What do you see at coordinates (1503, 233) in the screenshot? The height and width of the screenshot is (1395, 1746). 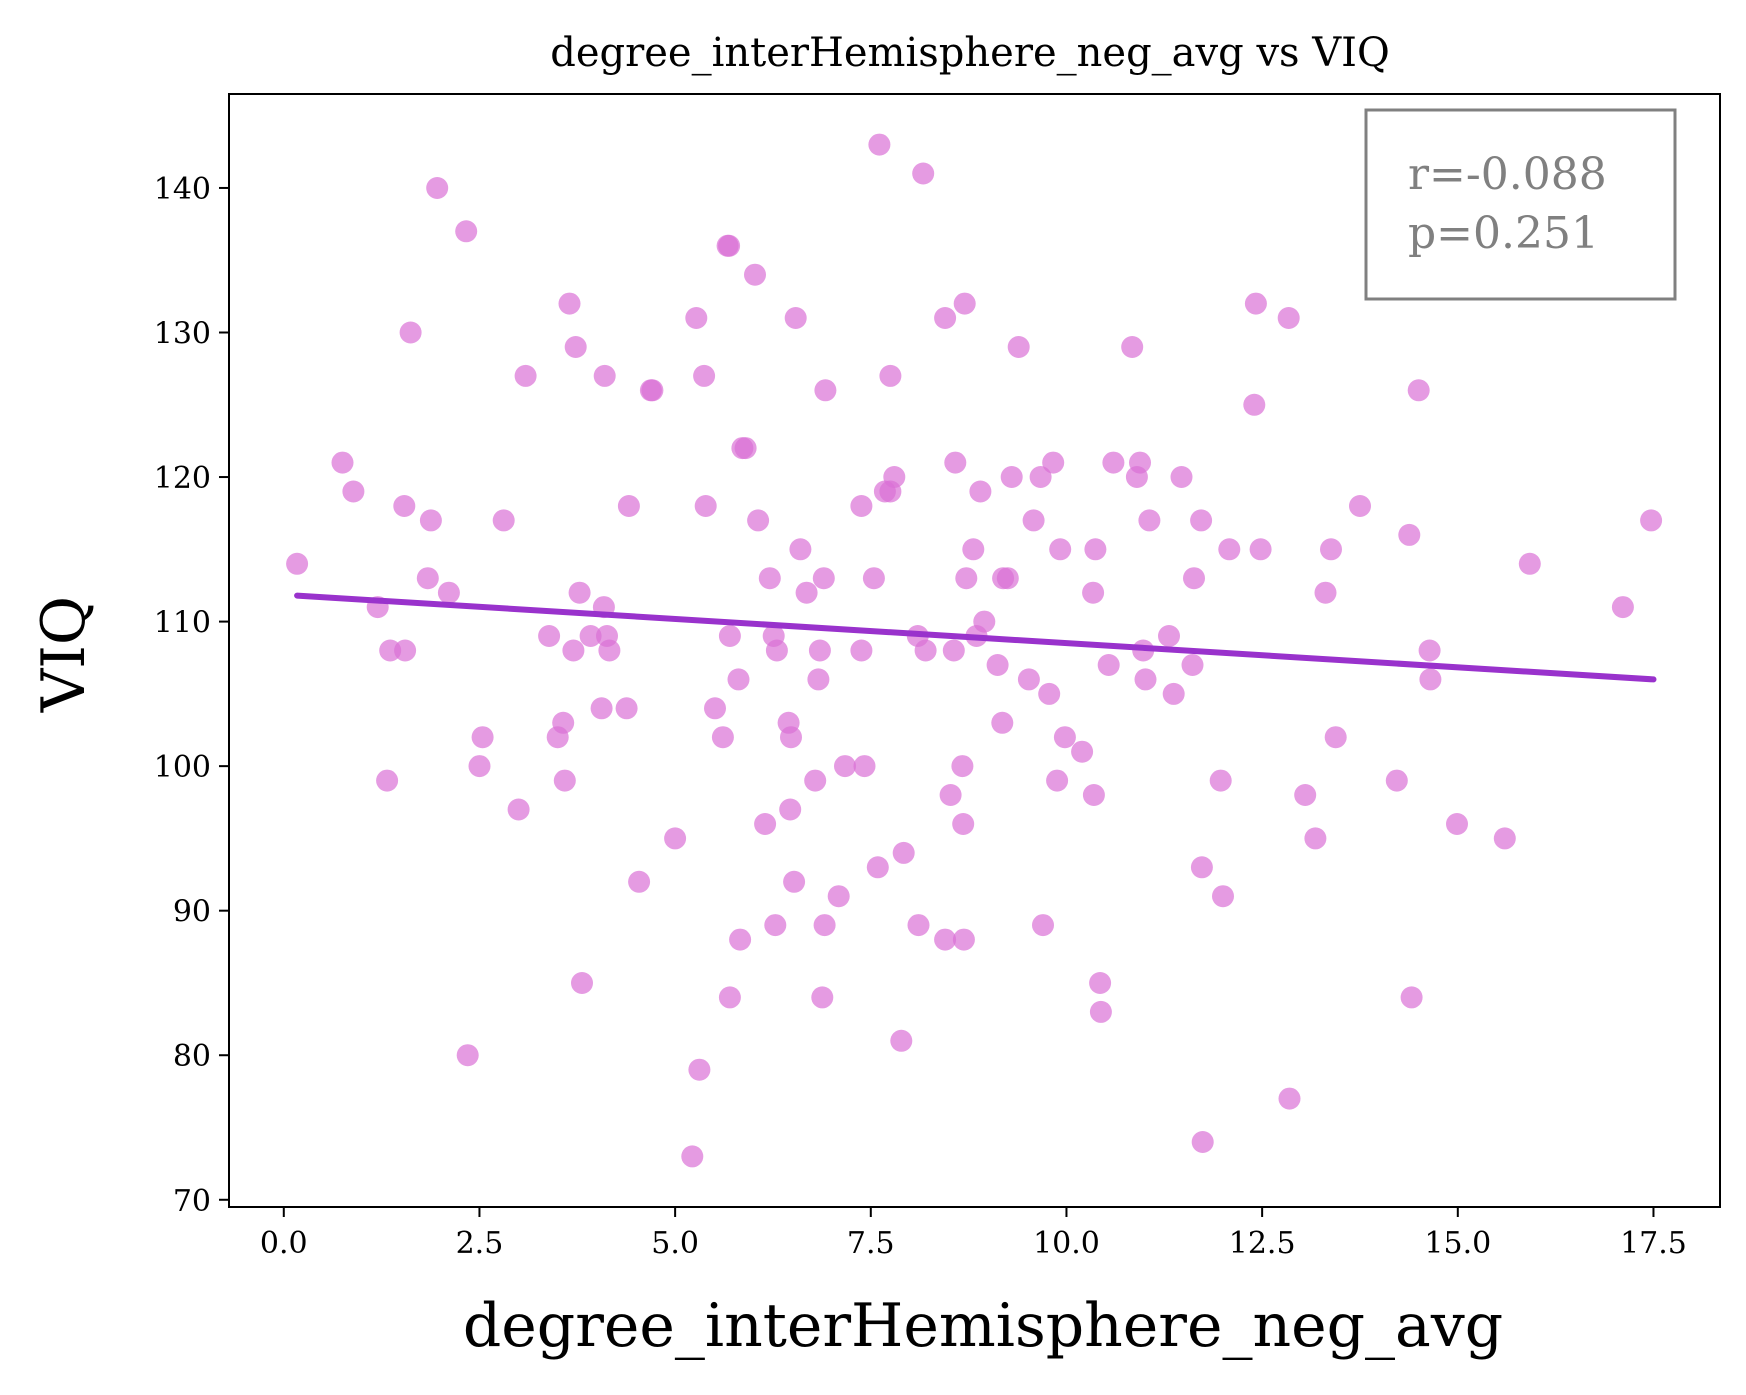 I see `p-value-text: p=0.251` at bounding box center [1503, 233].